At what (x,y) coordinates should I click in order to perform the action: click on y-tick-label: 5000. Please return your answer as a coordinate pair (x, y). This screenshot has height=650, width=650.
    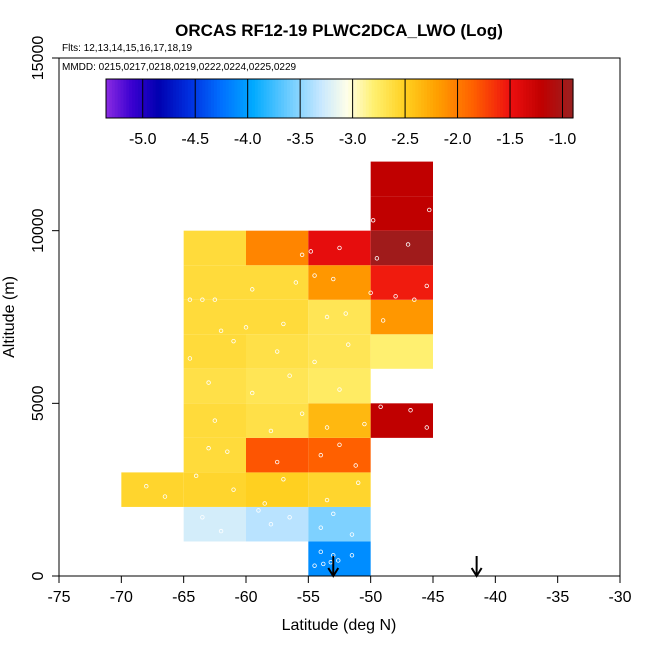
    Looking at the image, I should click on (38, 403).